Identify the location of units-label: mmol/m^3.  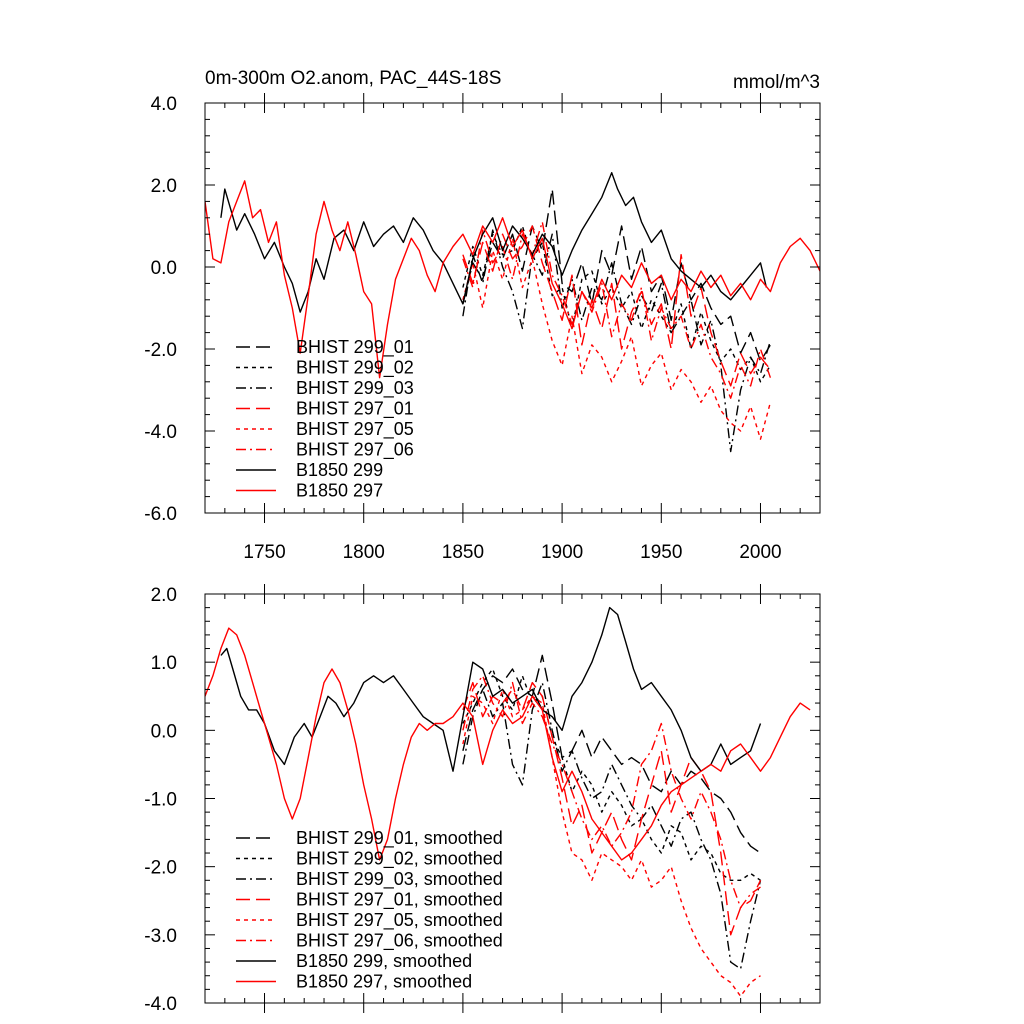
(776, 82).